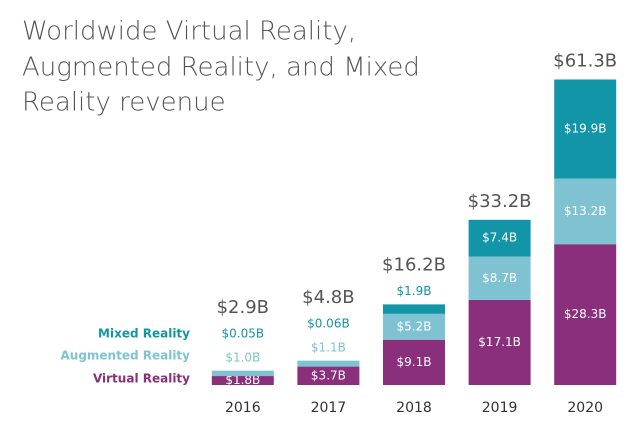 Image resolution: width=640 pixels, height=429 pixels. What do you see at coordinates (414, 264) in the screenshot?
I see `total-label: $16.2B` at bounding box center [414, 264].